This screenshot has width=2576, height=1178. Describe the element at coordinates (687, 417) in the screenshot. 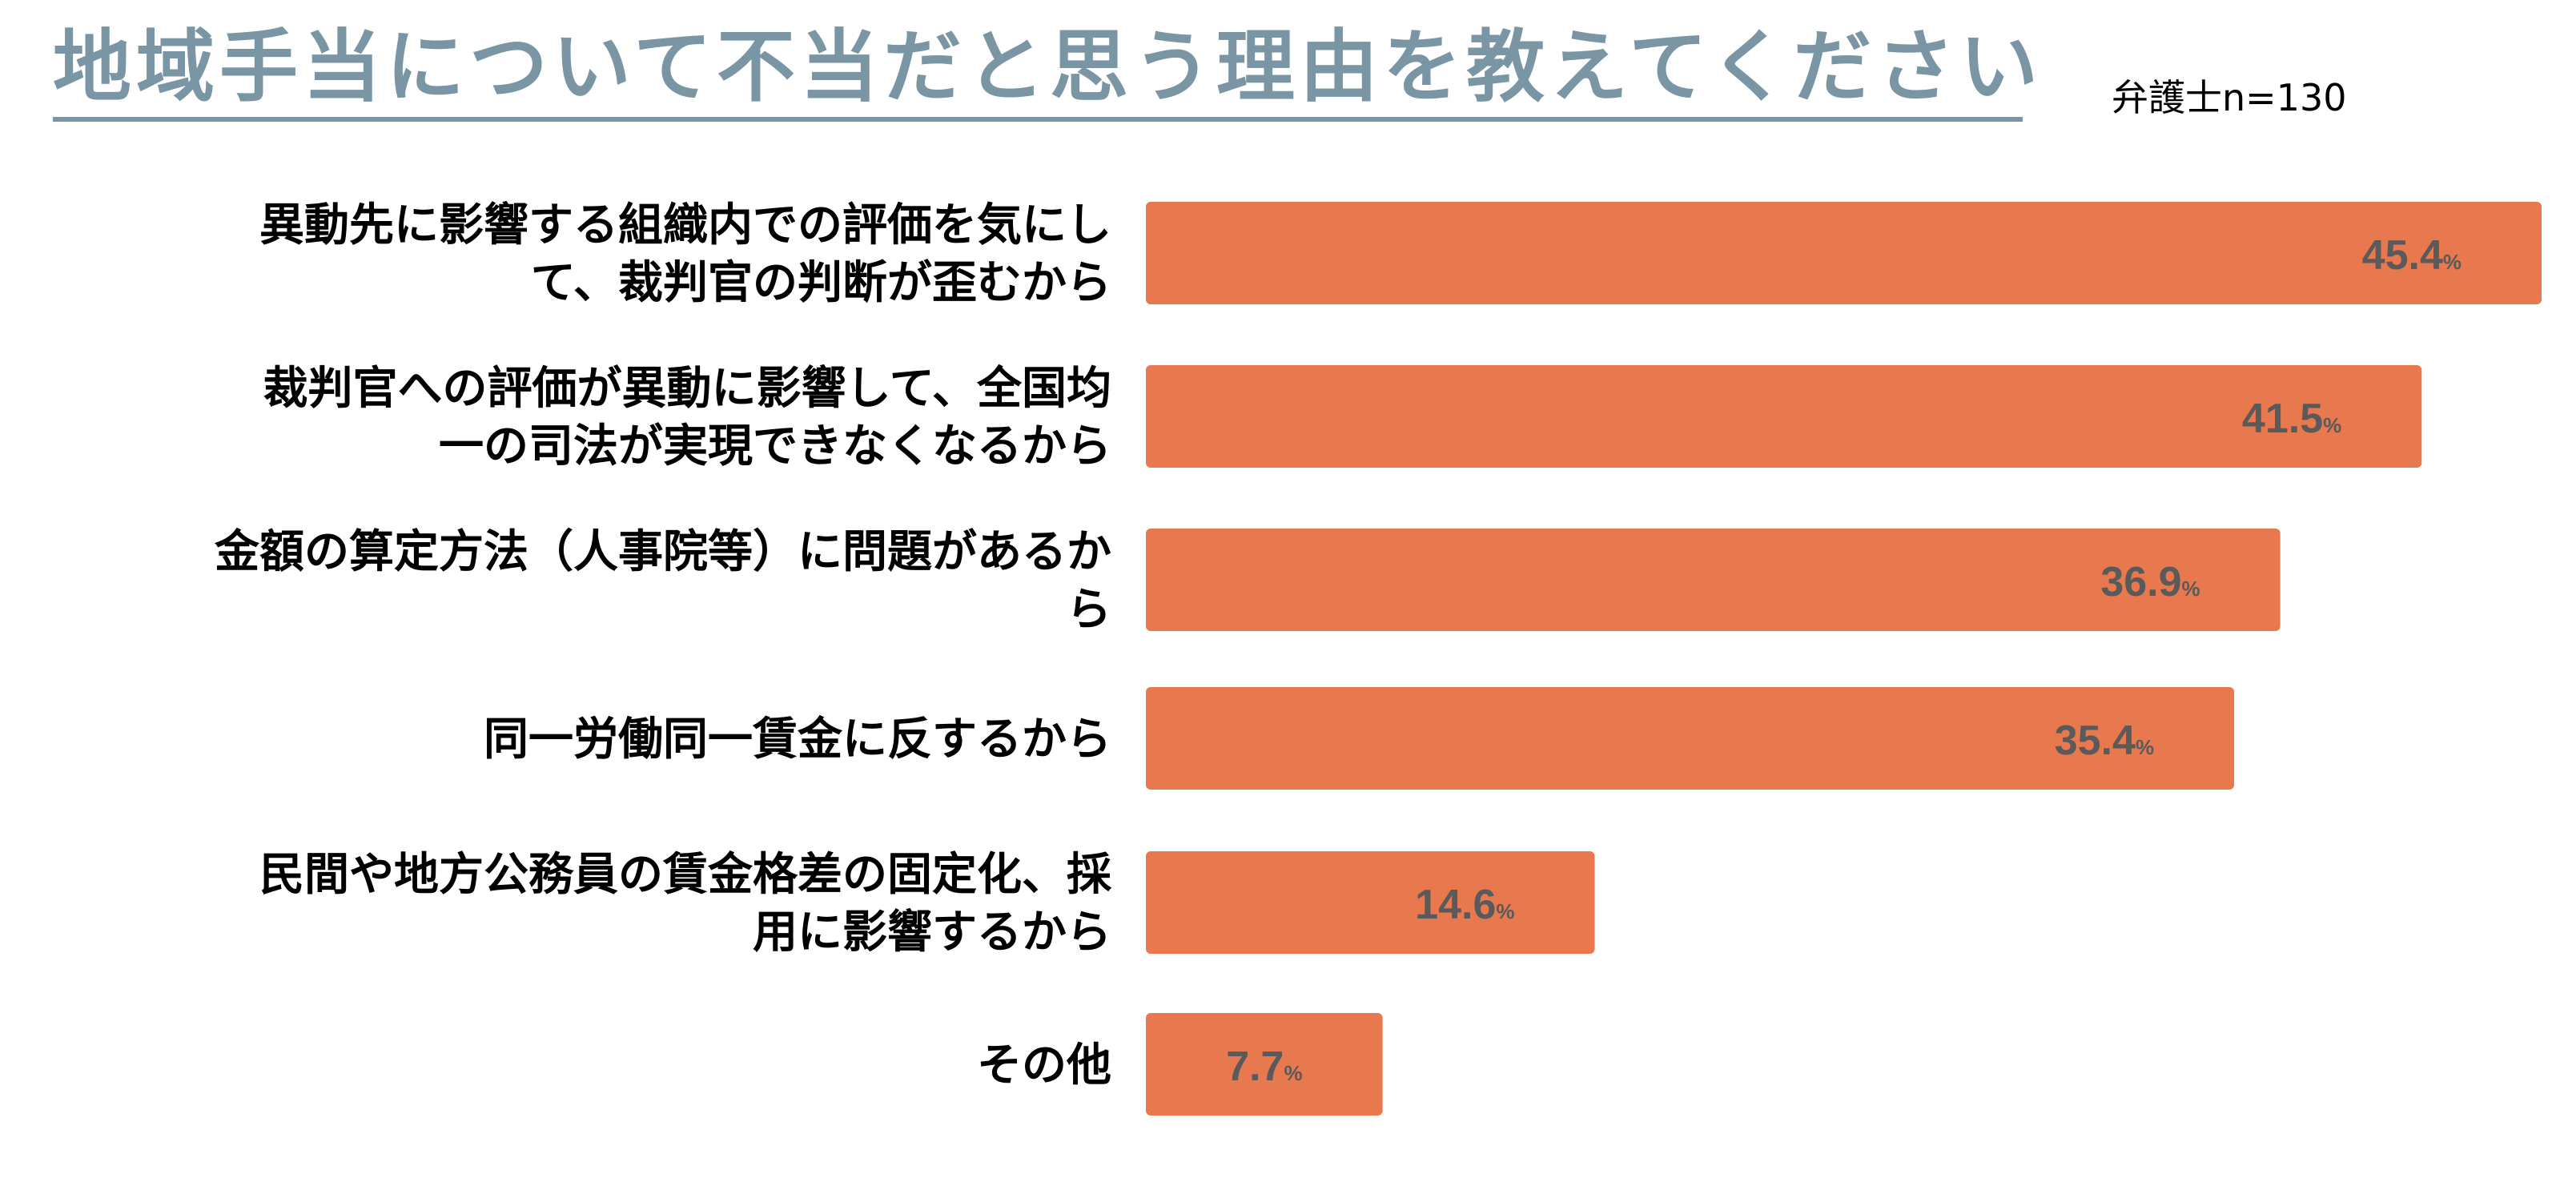

I see `category-label-1: 裁判官への評価が異動に影響して、全国均一の司法が実現できなくなるから` at that location.